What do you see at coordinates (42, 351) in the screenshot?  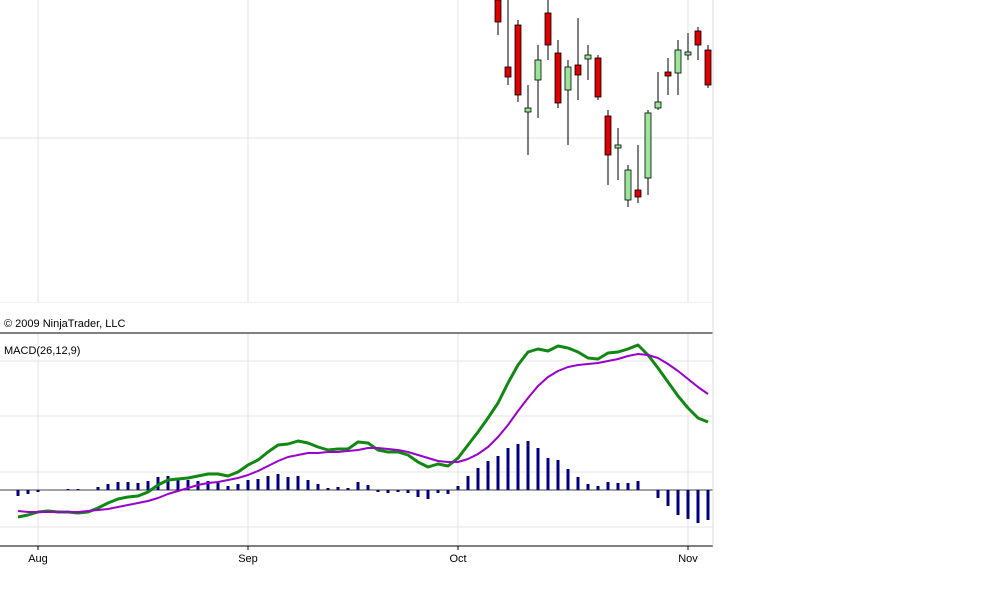 I see `indicator-title: MACD(26,12,9)` at bounding box center [42, 351].